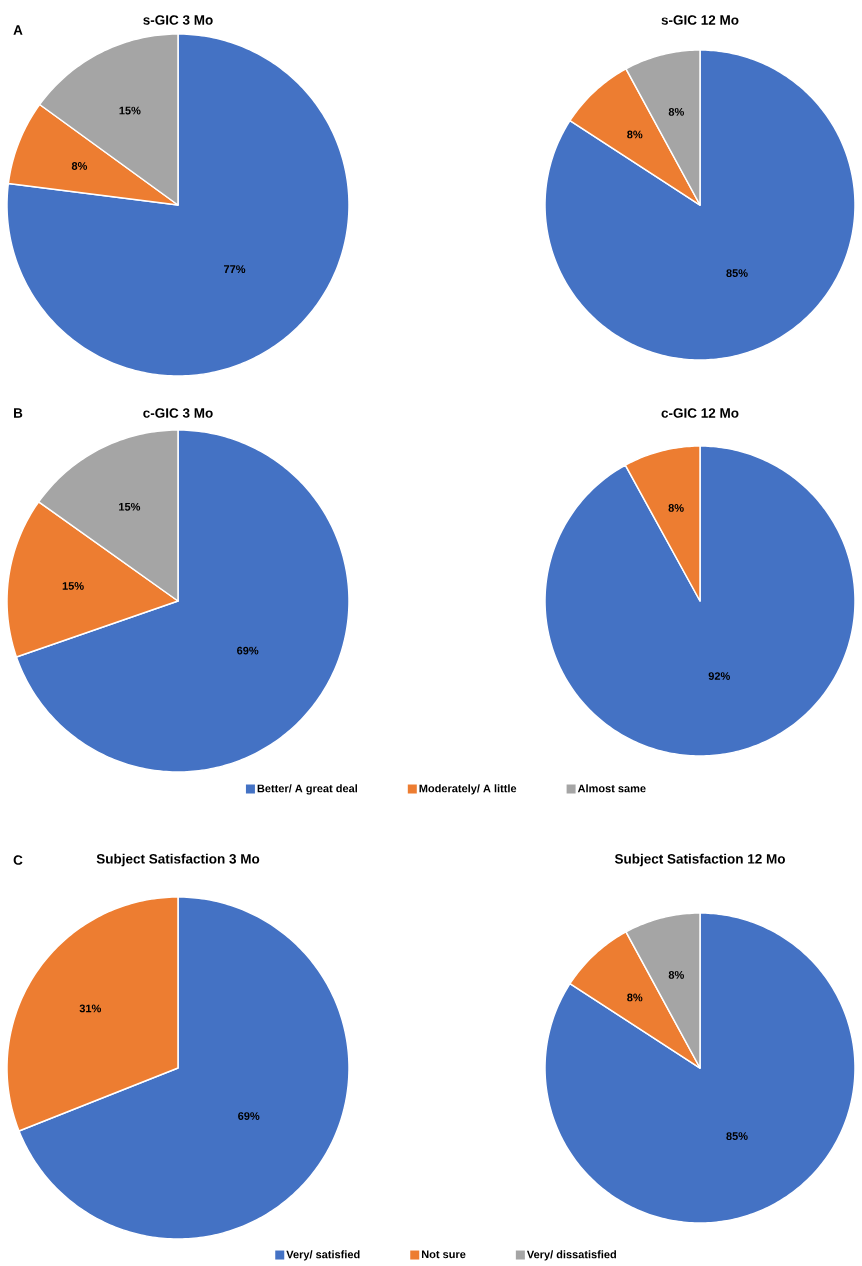 Image resolution: width=862 pixels, height=1266 pixels. Describe the element at coordinates (700, 20) in the screenshot. I see `chart-title: s-GIC 12 Mo` at that location.